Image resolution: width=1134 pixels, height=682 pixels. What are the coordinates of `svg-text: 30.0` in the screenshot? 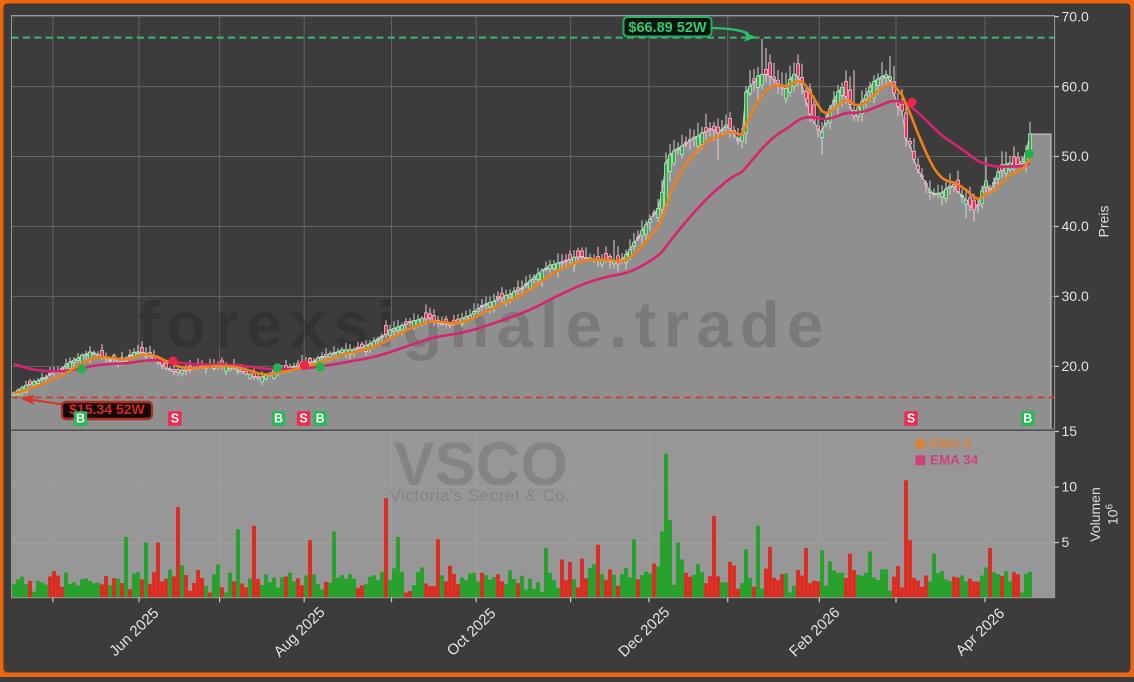 It's located at (1075, 296).